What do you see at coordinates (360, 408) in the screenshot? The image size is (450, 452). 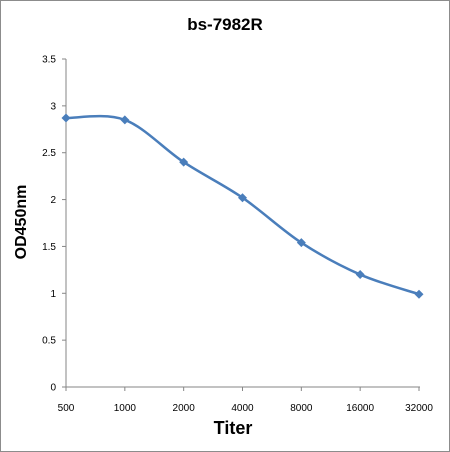 I see `x-tick-label: 16000` at bounding box center [360, 408].